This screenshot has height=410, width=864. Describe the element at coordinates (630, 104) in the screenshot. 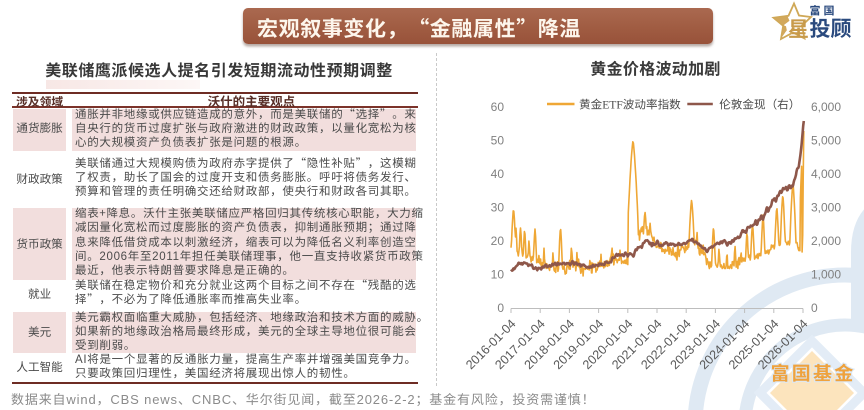

I see `svg-text: 黄金ETF波动率指数` at that location.